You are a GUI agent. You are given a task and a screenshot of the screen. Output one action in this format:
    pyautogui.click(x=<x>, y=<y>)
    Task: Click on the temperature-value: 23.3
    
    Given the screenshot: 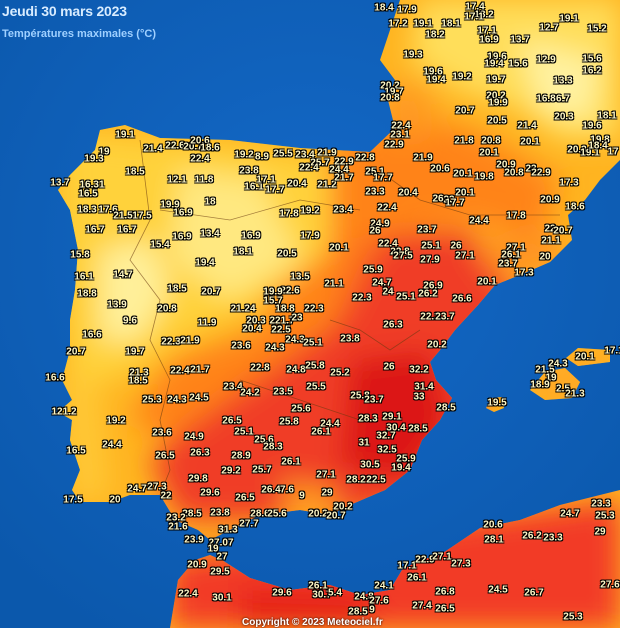 What is the action you would take?
    pyautogui.click(x=601, y=504)
    